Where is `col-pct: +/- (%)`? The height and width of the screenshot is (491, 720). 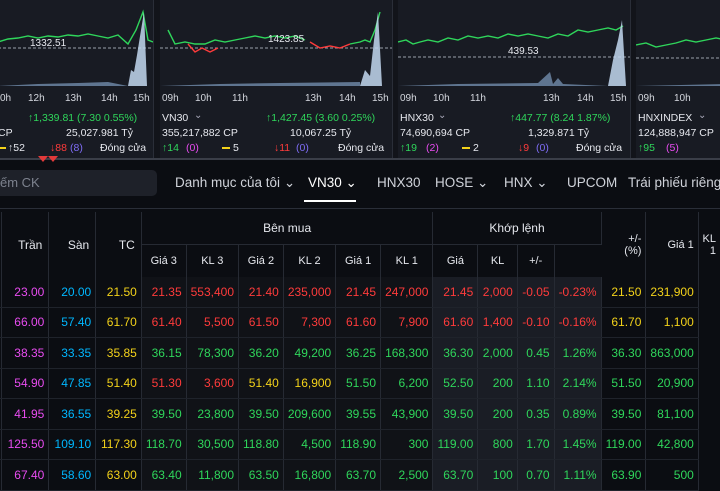
col-pct: +/- (%) is located at coordinates (624, 244).